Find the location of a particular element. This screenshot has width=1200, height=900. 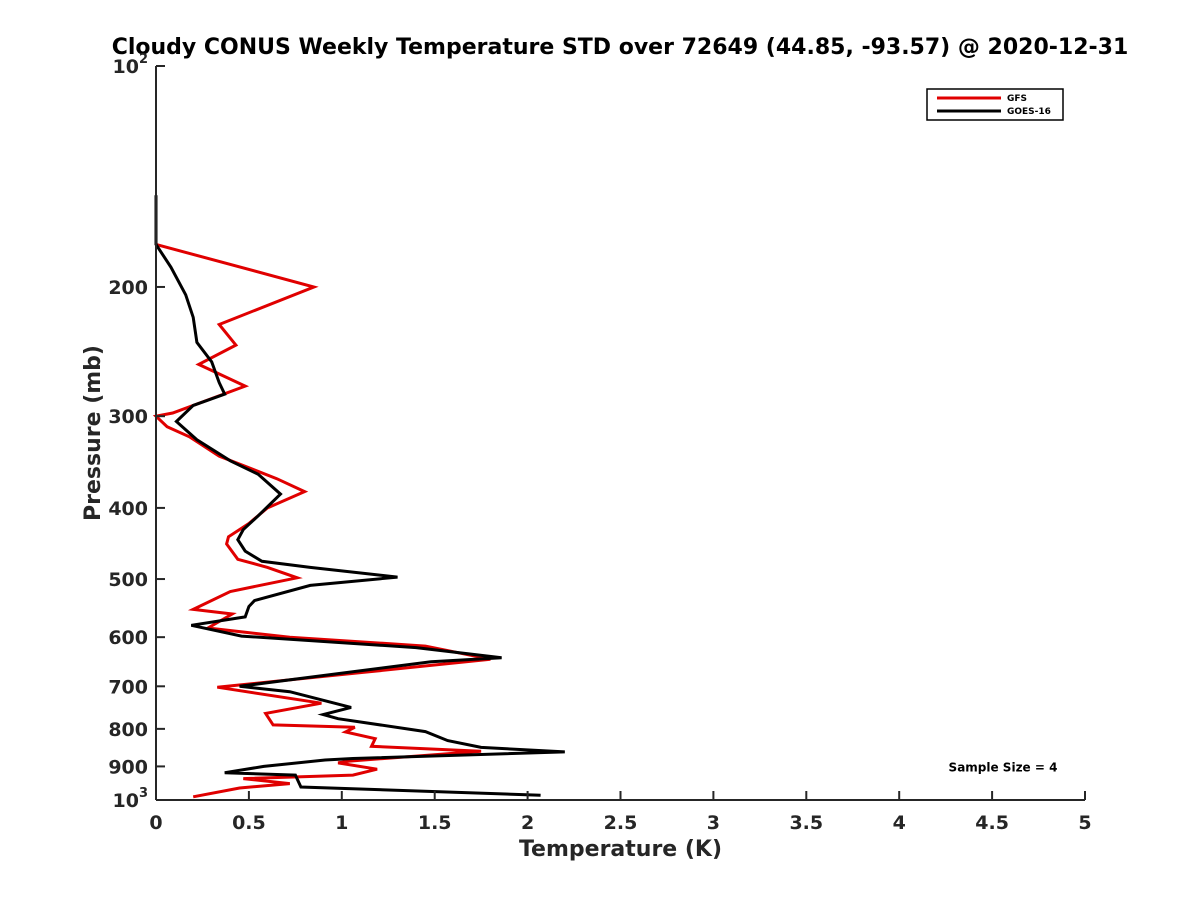

legend-label: GOES-16 is located at coordinates (1029, 112).